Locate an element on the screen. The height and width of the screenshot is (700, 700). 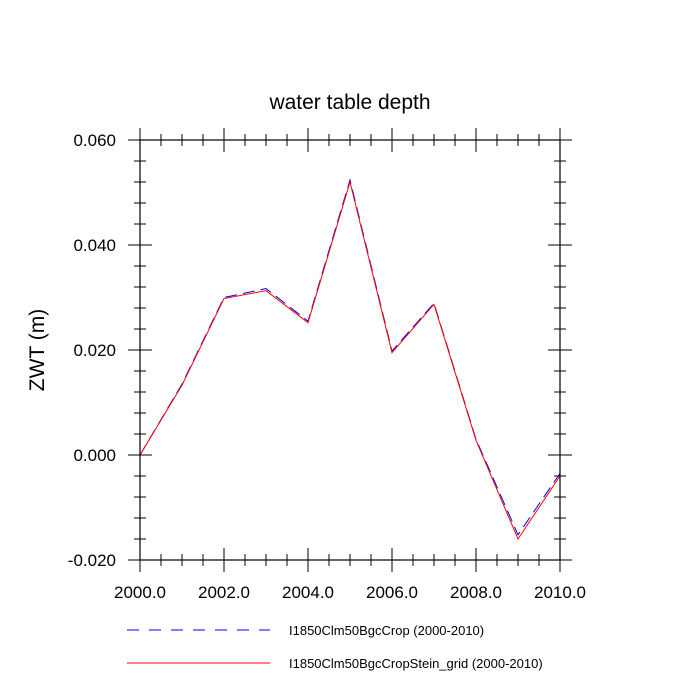
legend-label-2: I1850Clm50BgcCropStein_grid (2000-2010) is located at coordinates (416, 663).